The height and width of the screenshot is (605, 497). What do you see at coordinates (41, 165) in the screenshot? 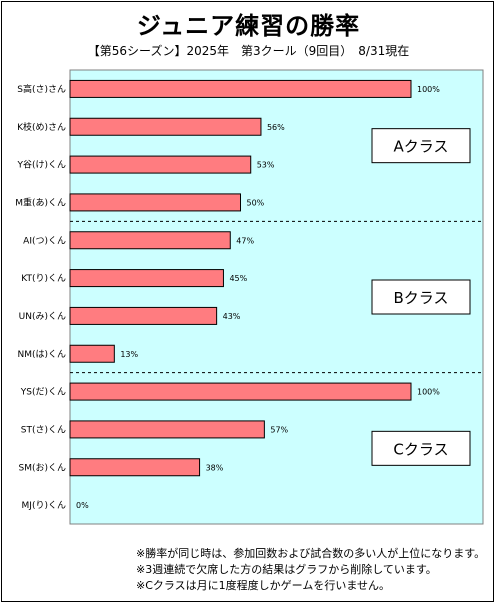
I see `category-label: Y谷(け)くん` at bounding box center [41, 165].